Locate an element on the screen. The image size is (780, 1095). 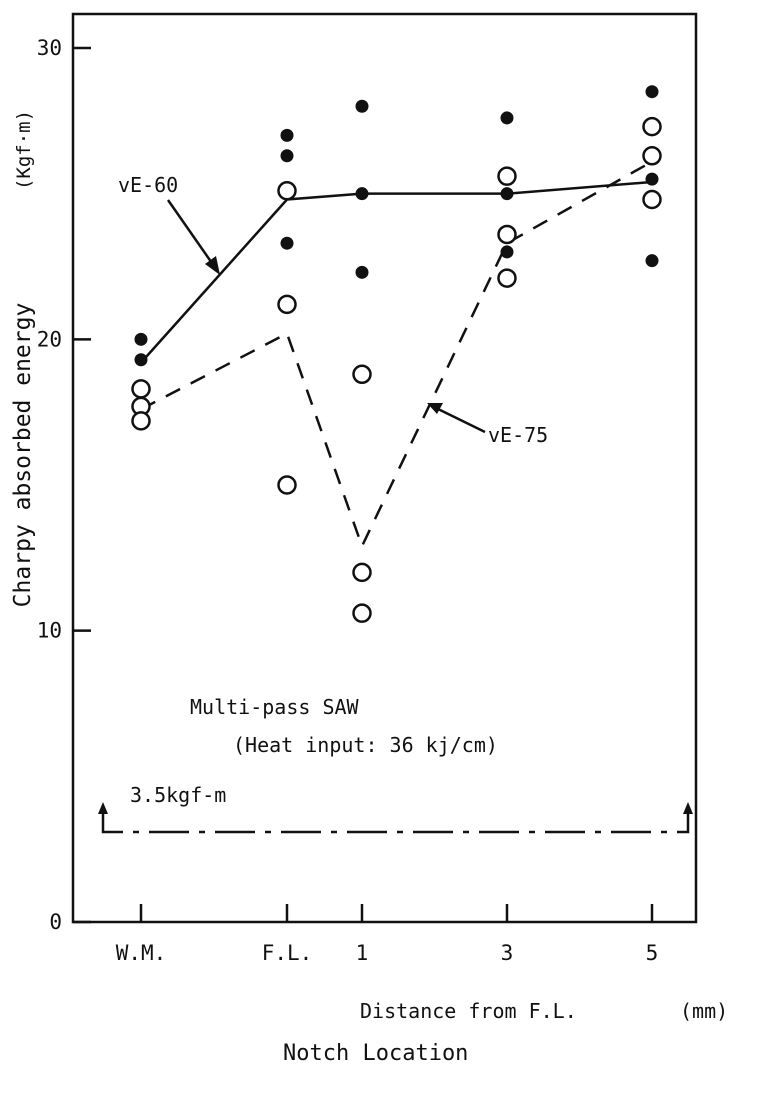
y-axis-label: Charpy absorbed energy is located at coordinates (23, 455).